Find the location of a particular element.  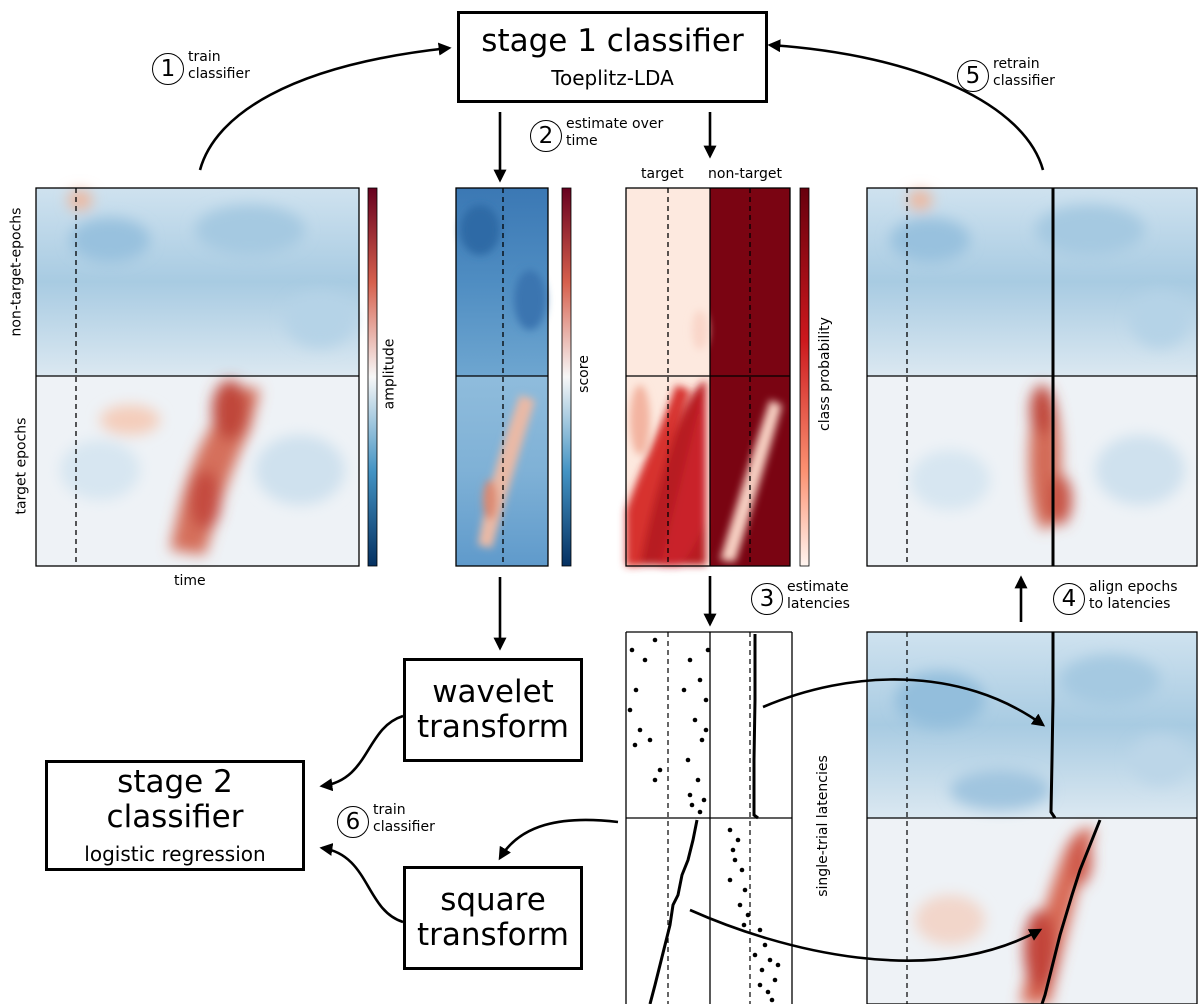

step-1: 1 train classifier is located at coordinates (201, 67).